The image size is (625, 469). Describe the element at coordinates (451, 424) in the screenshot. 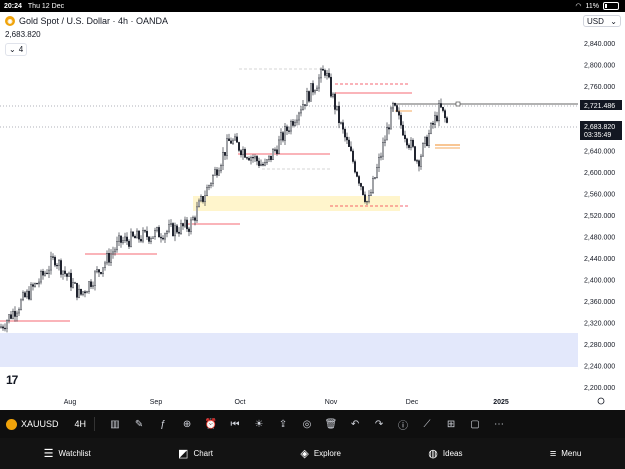

I see `layout-grid-icon: ⊞` at that location.